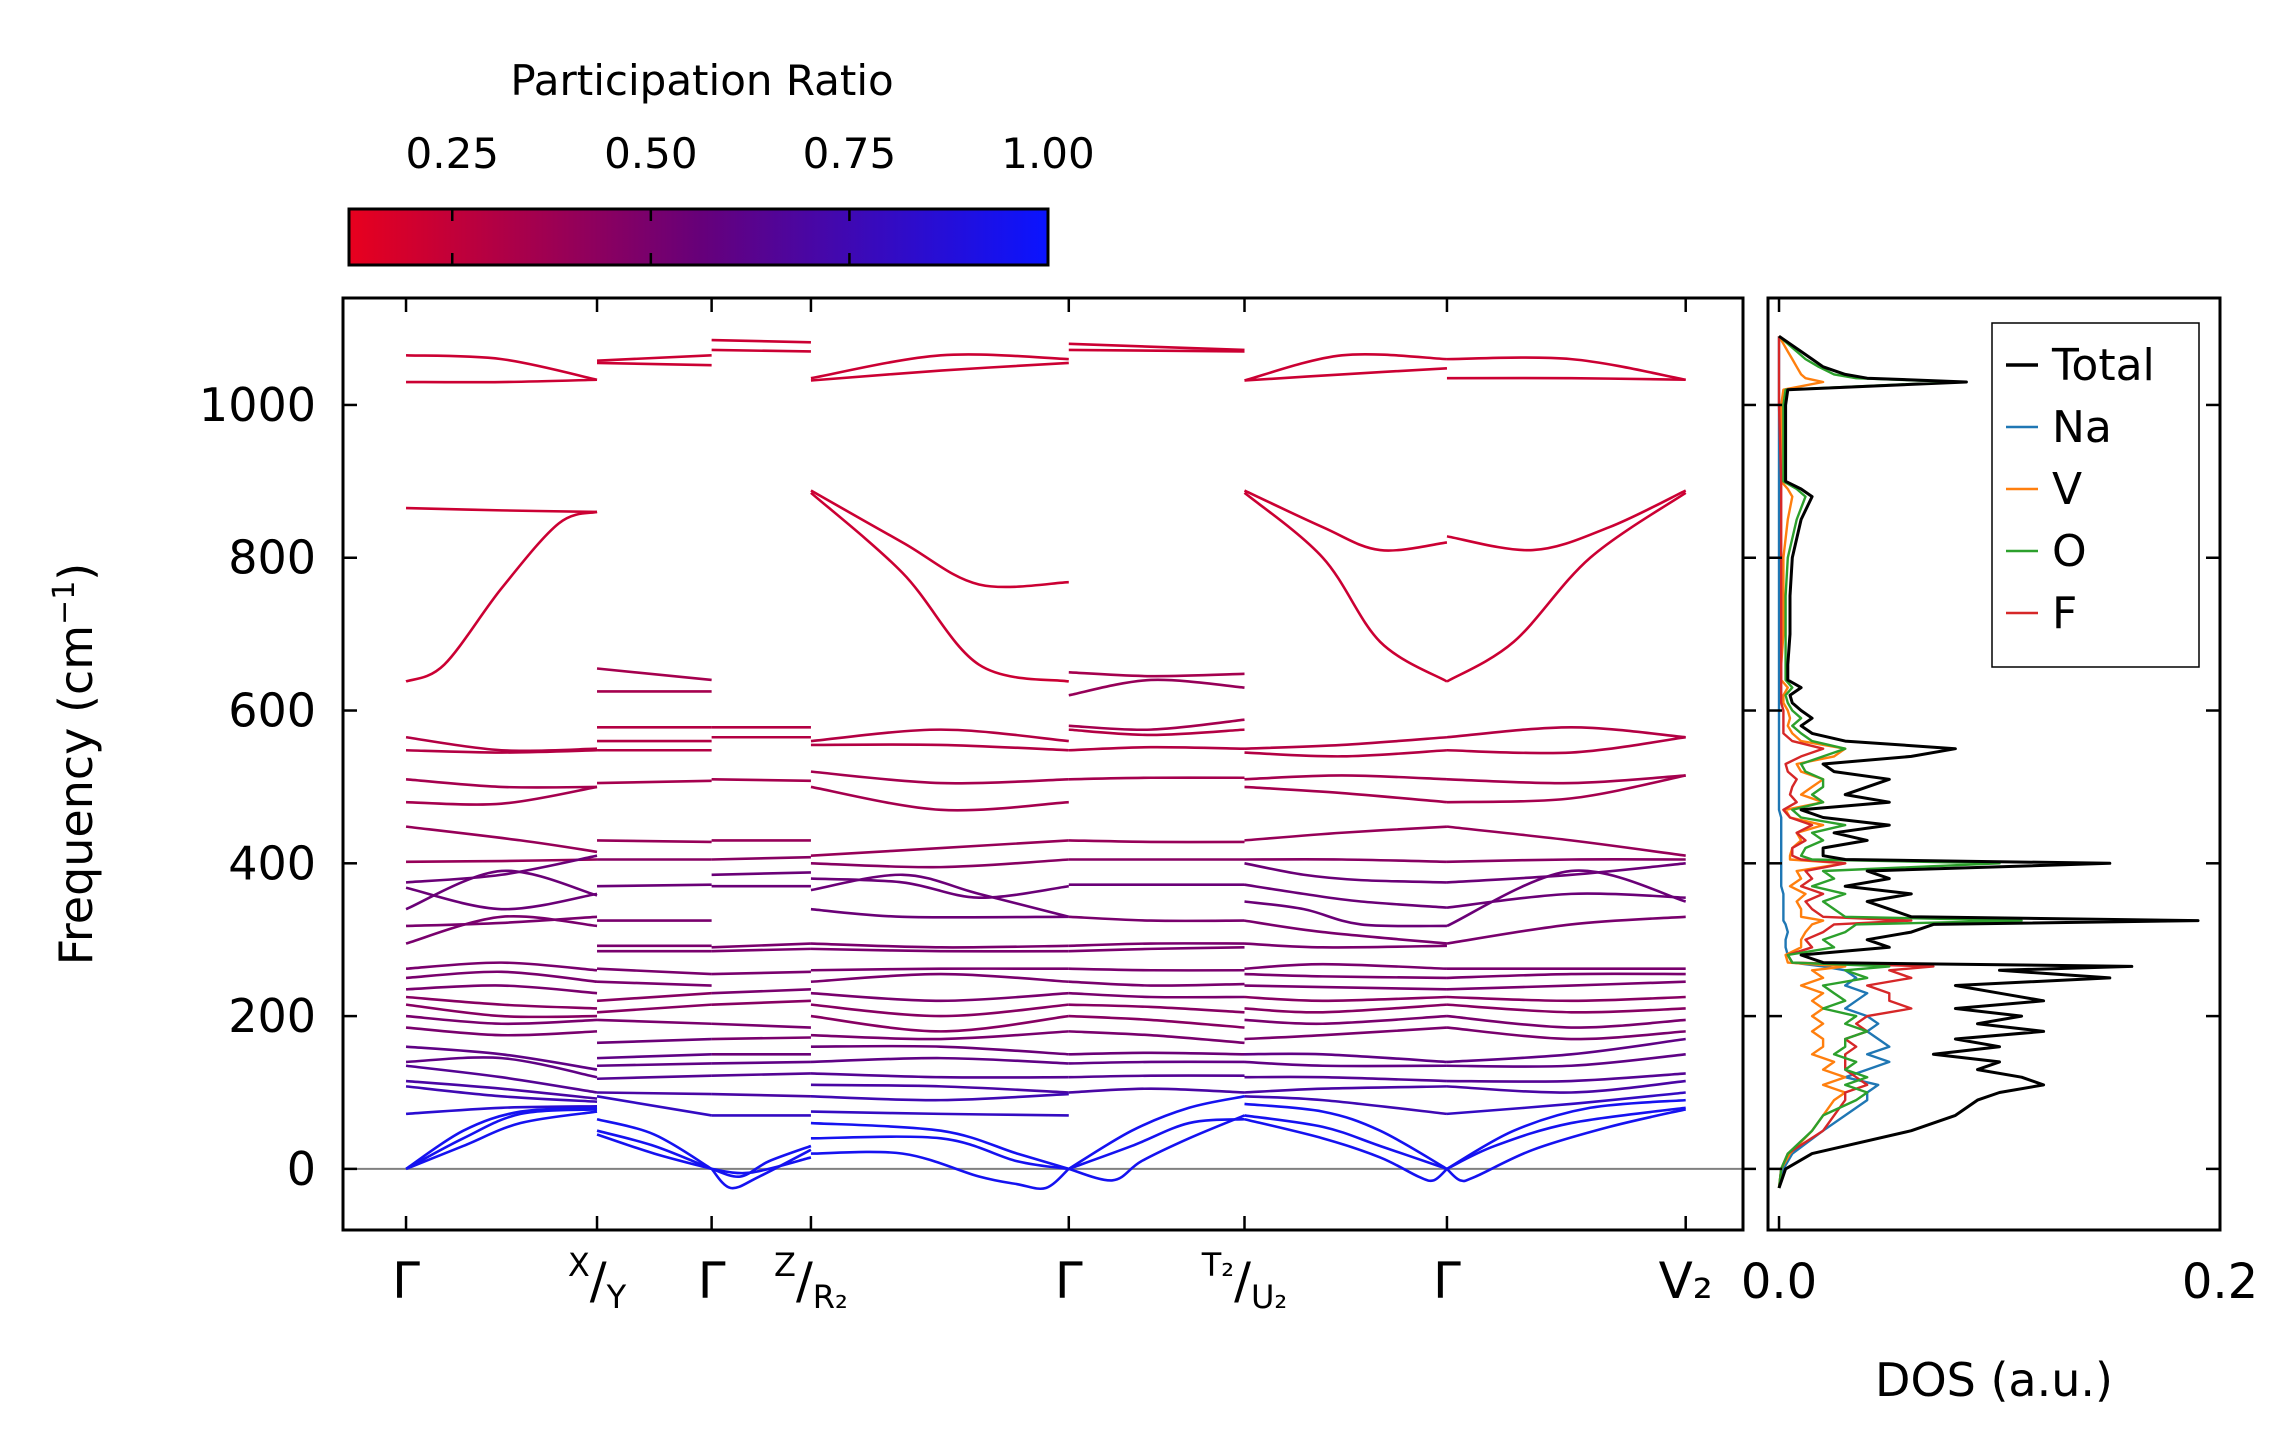 This screenshot has height=1455, width=2294. What do you see at coordinates (2064, 613) in the screenshot?
I see `legend-label-f: F` at bounding box center [2064, 613].